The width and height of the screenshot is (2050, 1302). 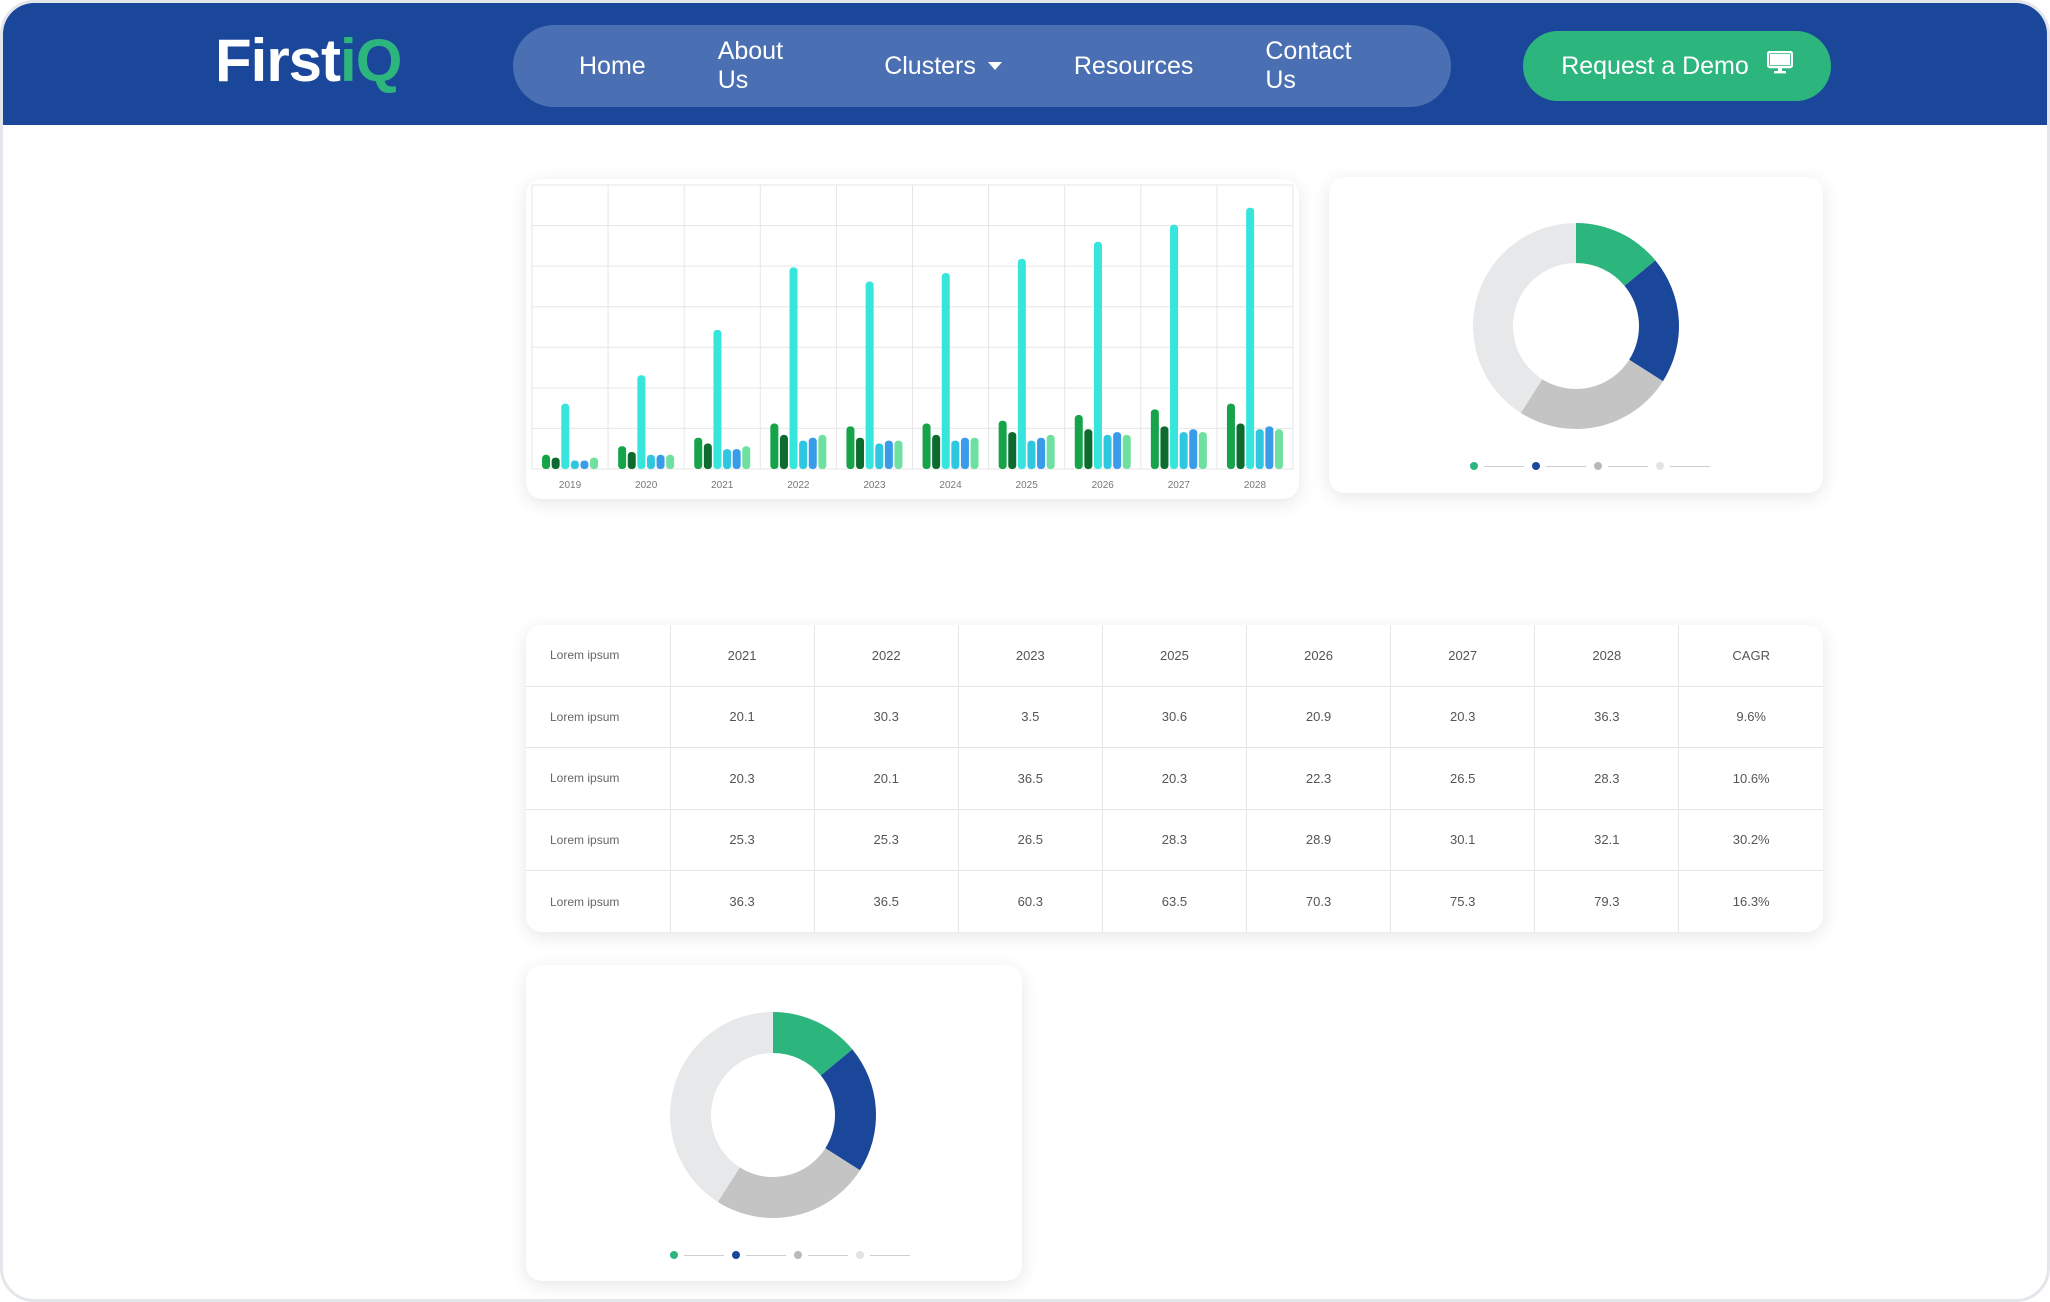 I want to click on bar-chart-card: 2019 2020 2021 2022 2023 2024 2025 2026 2027 2028, so click(x=912, y=339).